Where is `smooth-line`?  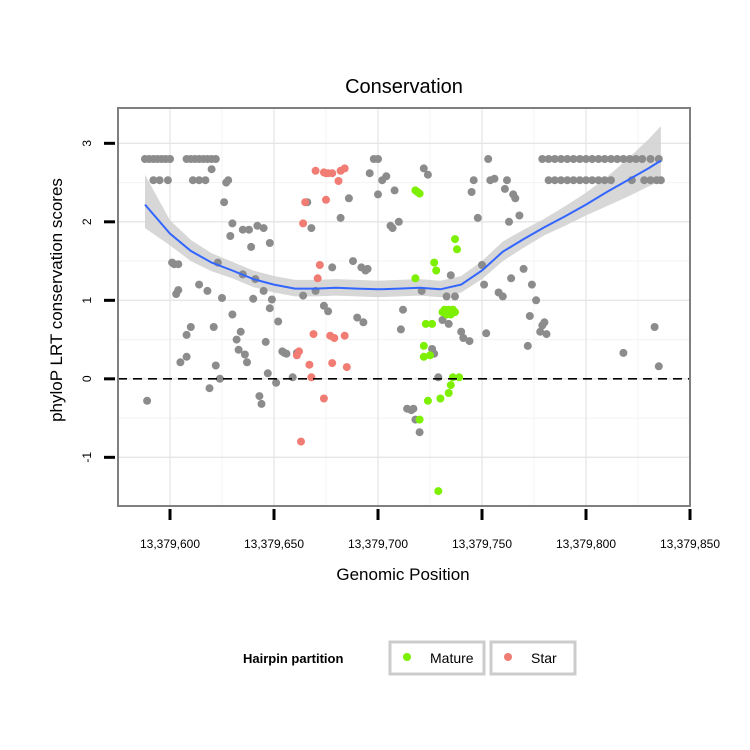 smooth-line is located at coordinates (403, 225).